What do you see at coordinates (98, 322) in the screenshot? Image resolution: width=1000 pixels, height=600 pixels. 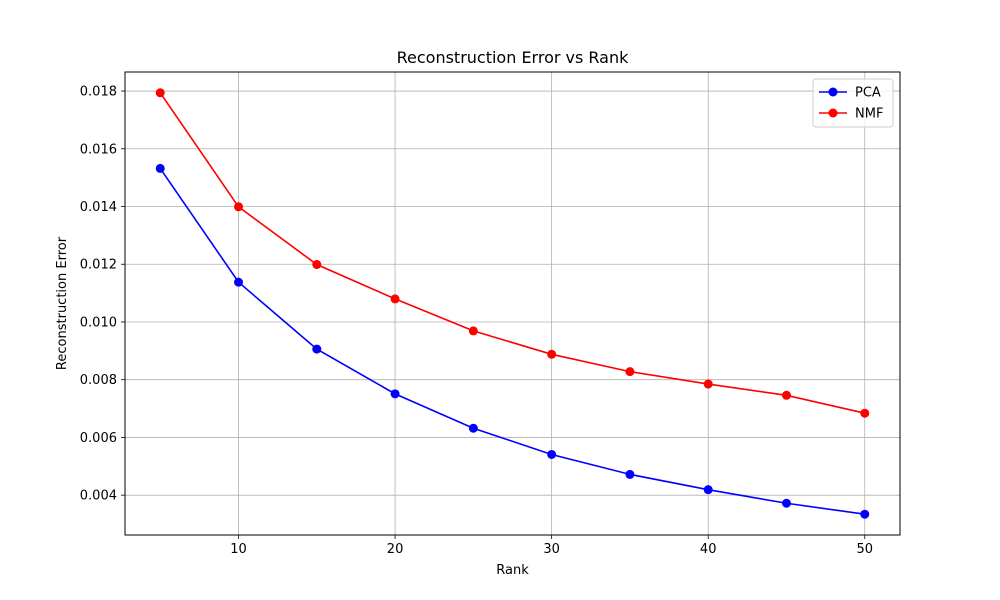 I see `y-tick-label: 0.010` at bounding box center [98, 322].